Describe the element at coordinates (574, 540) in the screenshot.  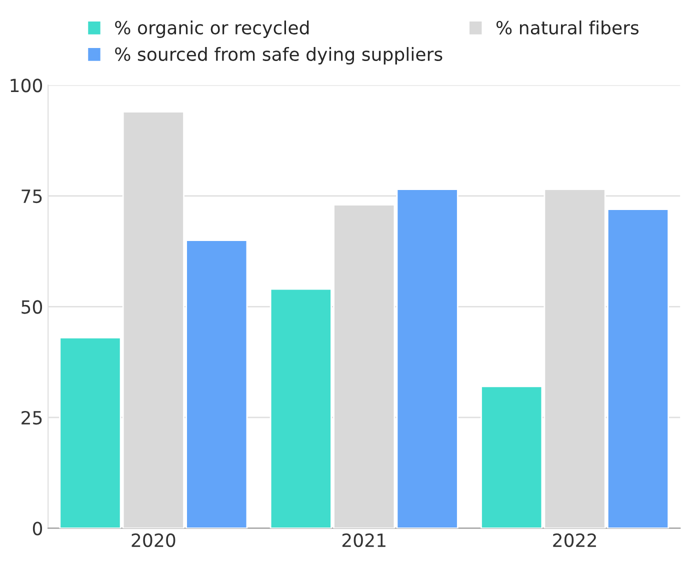
I see `x-tick-label: 2022` at that location.